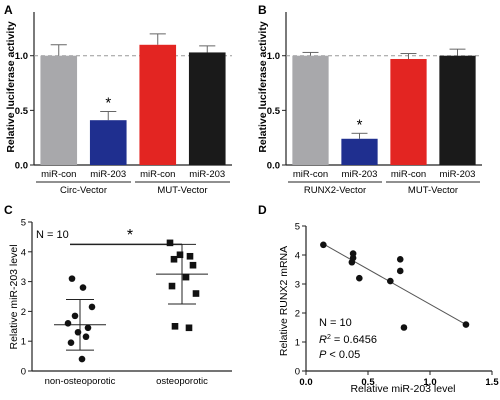 The image size is (500, 400). Describe the element at coordinates (21, 56) in the screenshot. I see `panel-a-y-tick-label: 1.0` at that location.